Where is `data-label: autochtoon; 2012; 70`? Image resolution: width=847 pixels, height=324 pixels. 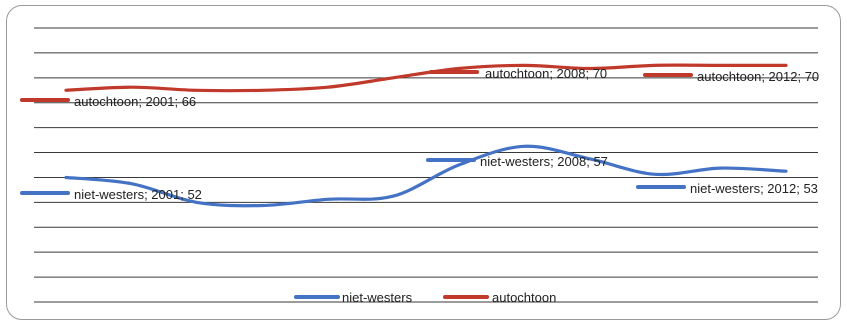 data-label: autochtoon; 2012; 70 is located at coordinates (731, 76).